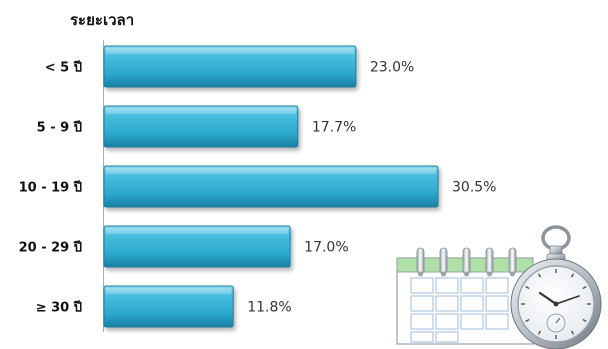  I want to click on chart-title: ระยะเวลา, so click(102, 20).